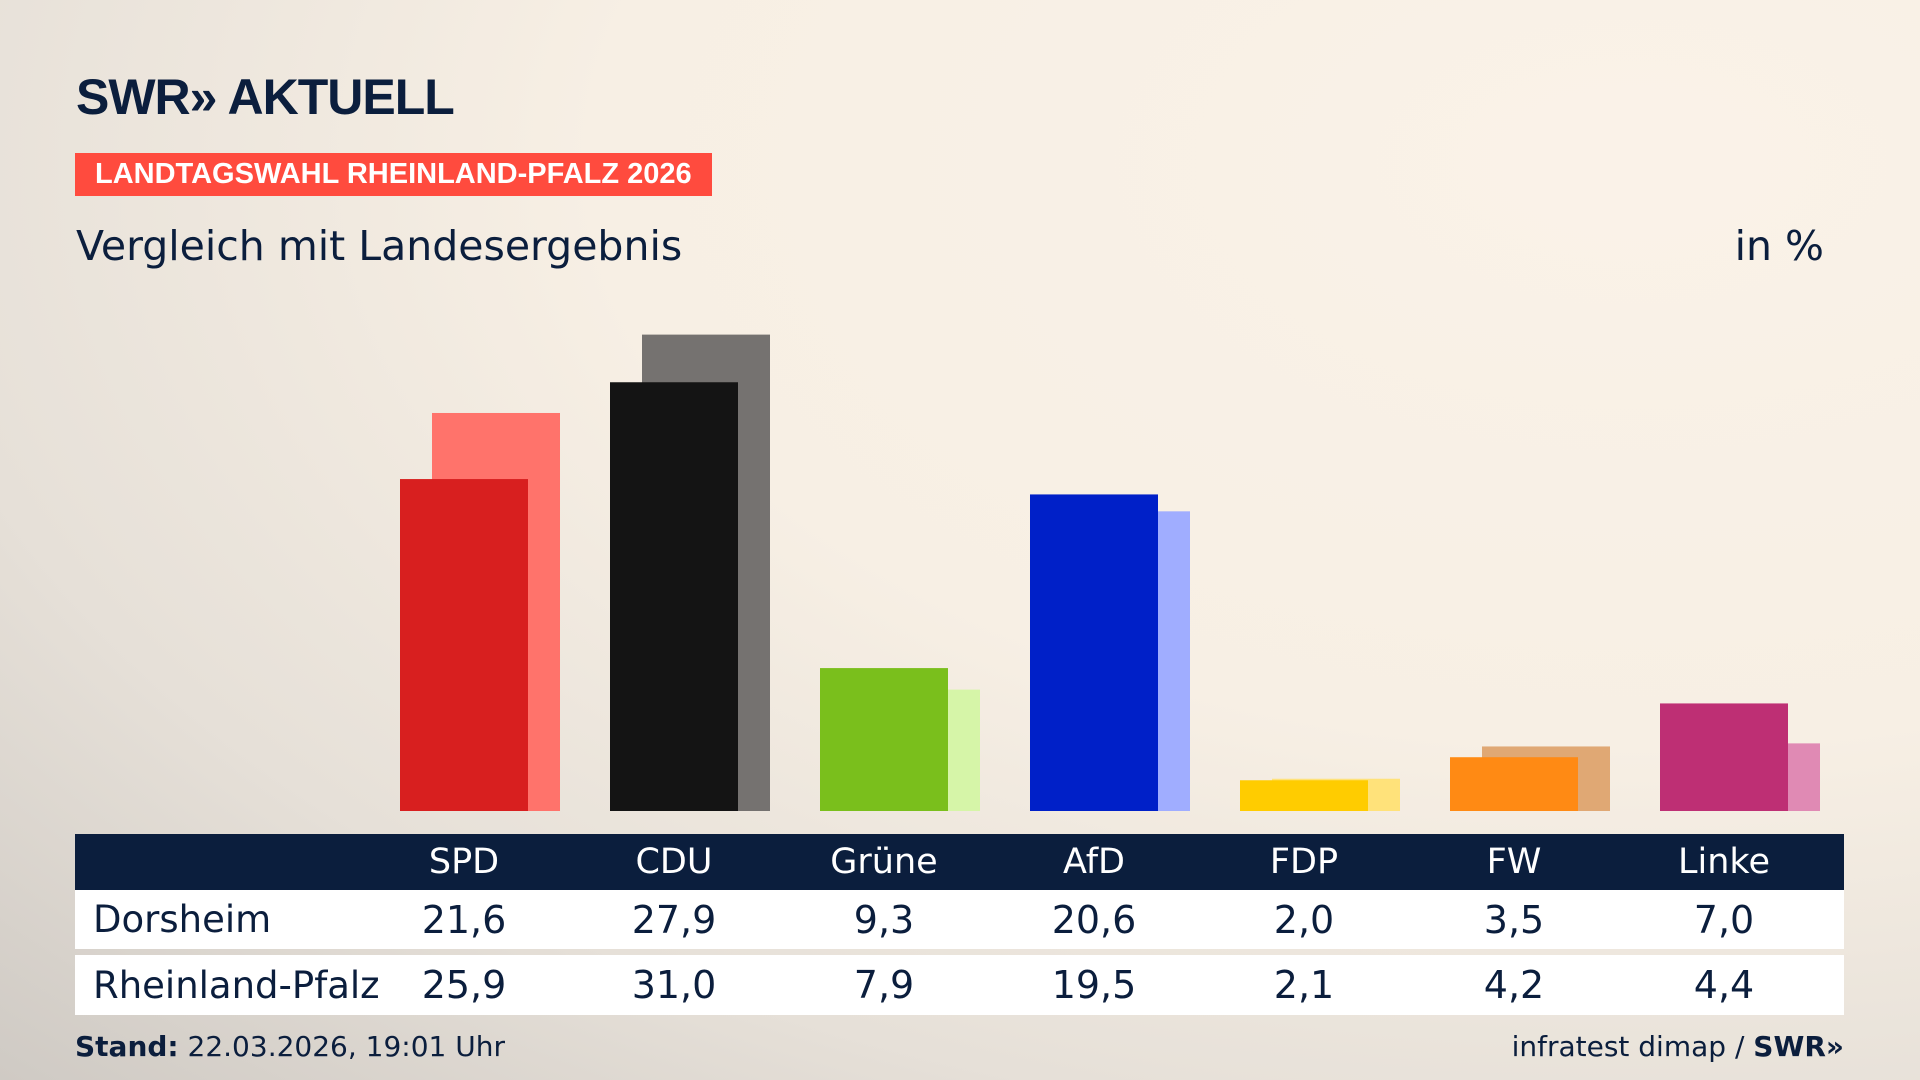 This screenshot has width=1920, height=1080. Describe the element at coordinates (464, 919) in the screenshot. I see `value-cell: 21,6` at that location.